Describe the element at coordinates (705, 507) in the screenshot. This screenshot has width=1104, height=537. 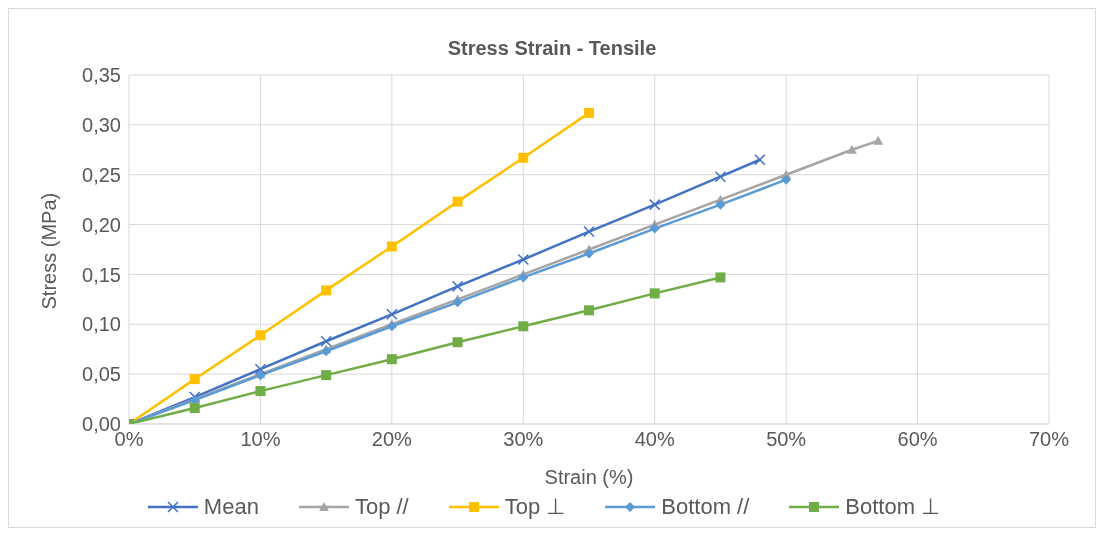
I see `legend-label: Bottom //` at that location.